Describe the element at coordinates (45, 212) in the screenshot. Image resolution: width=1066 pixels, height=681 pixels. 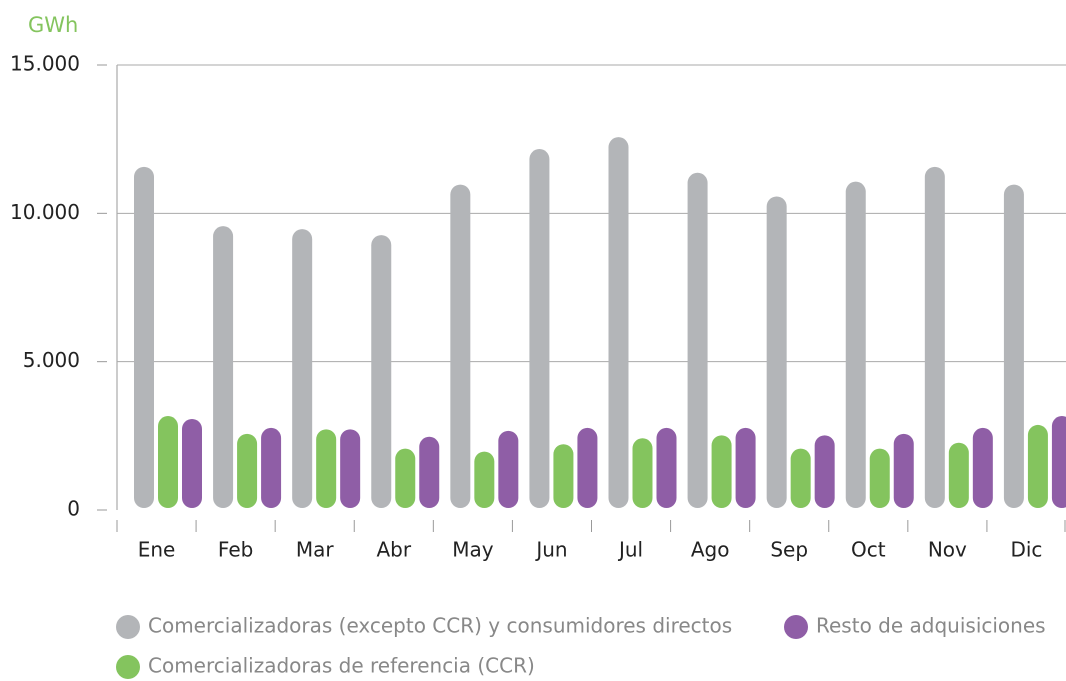
I see `y-tick-label: 10.000` at that location.